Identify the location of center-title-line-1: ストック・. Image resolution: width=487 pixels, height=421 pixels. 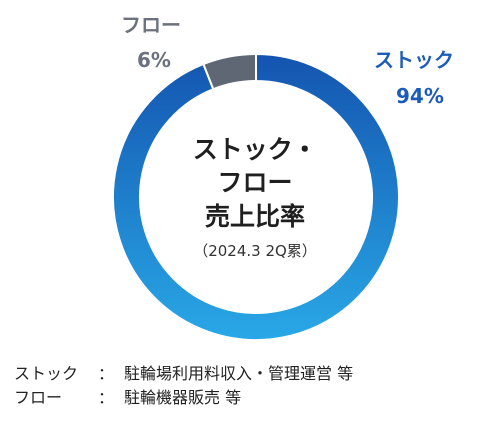
(255, 149).